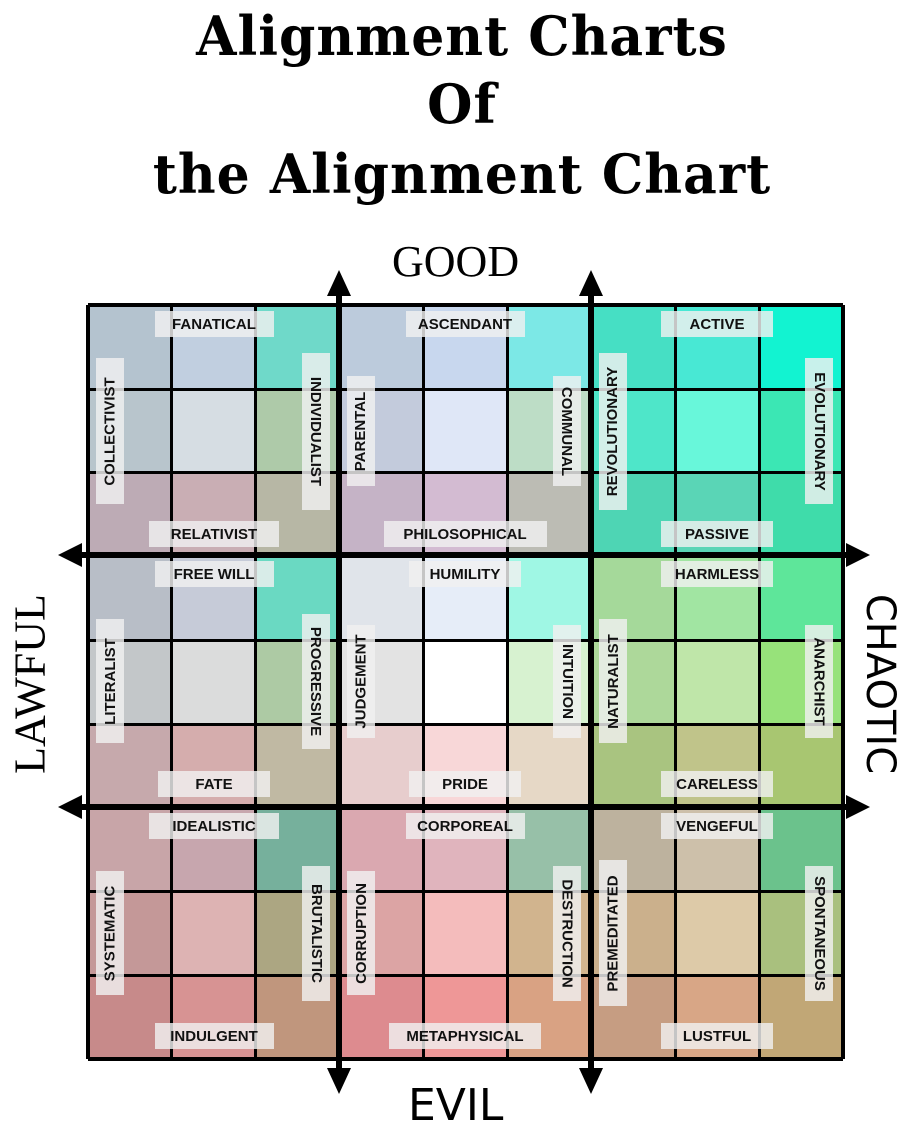 The height and width of the screenshot is (1139, 924). Describe the element at coordinates (880, 684) in the screenshot. I see `axis-label-chaotic: CHAOTIC` at that location.